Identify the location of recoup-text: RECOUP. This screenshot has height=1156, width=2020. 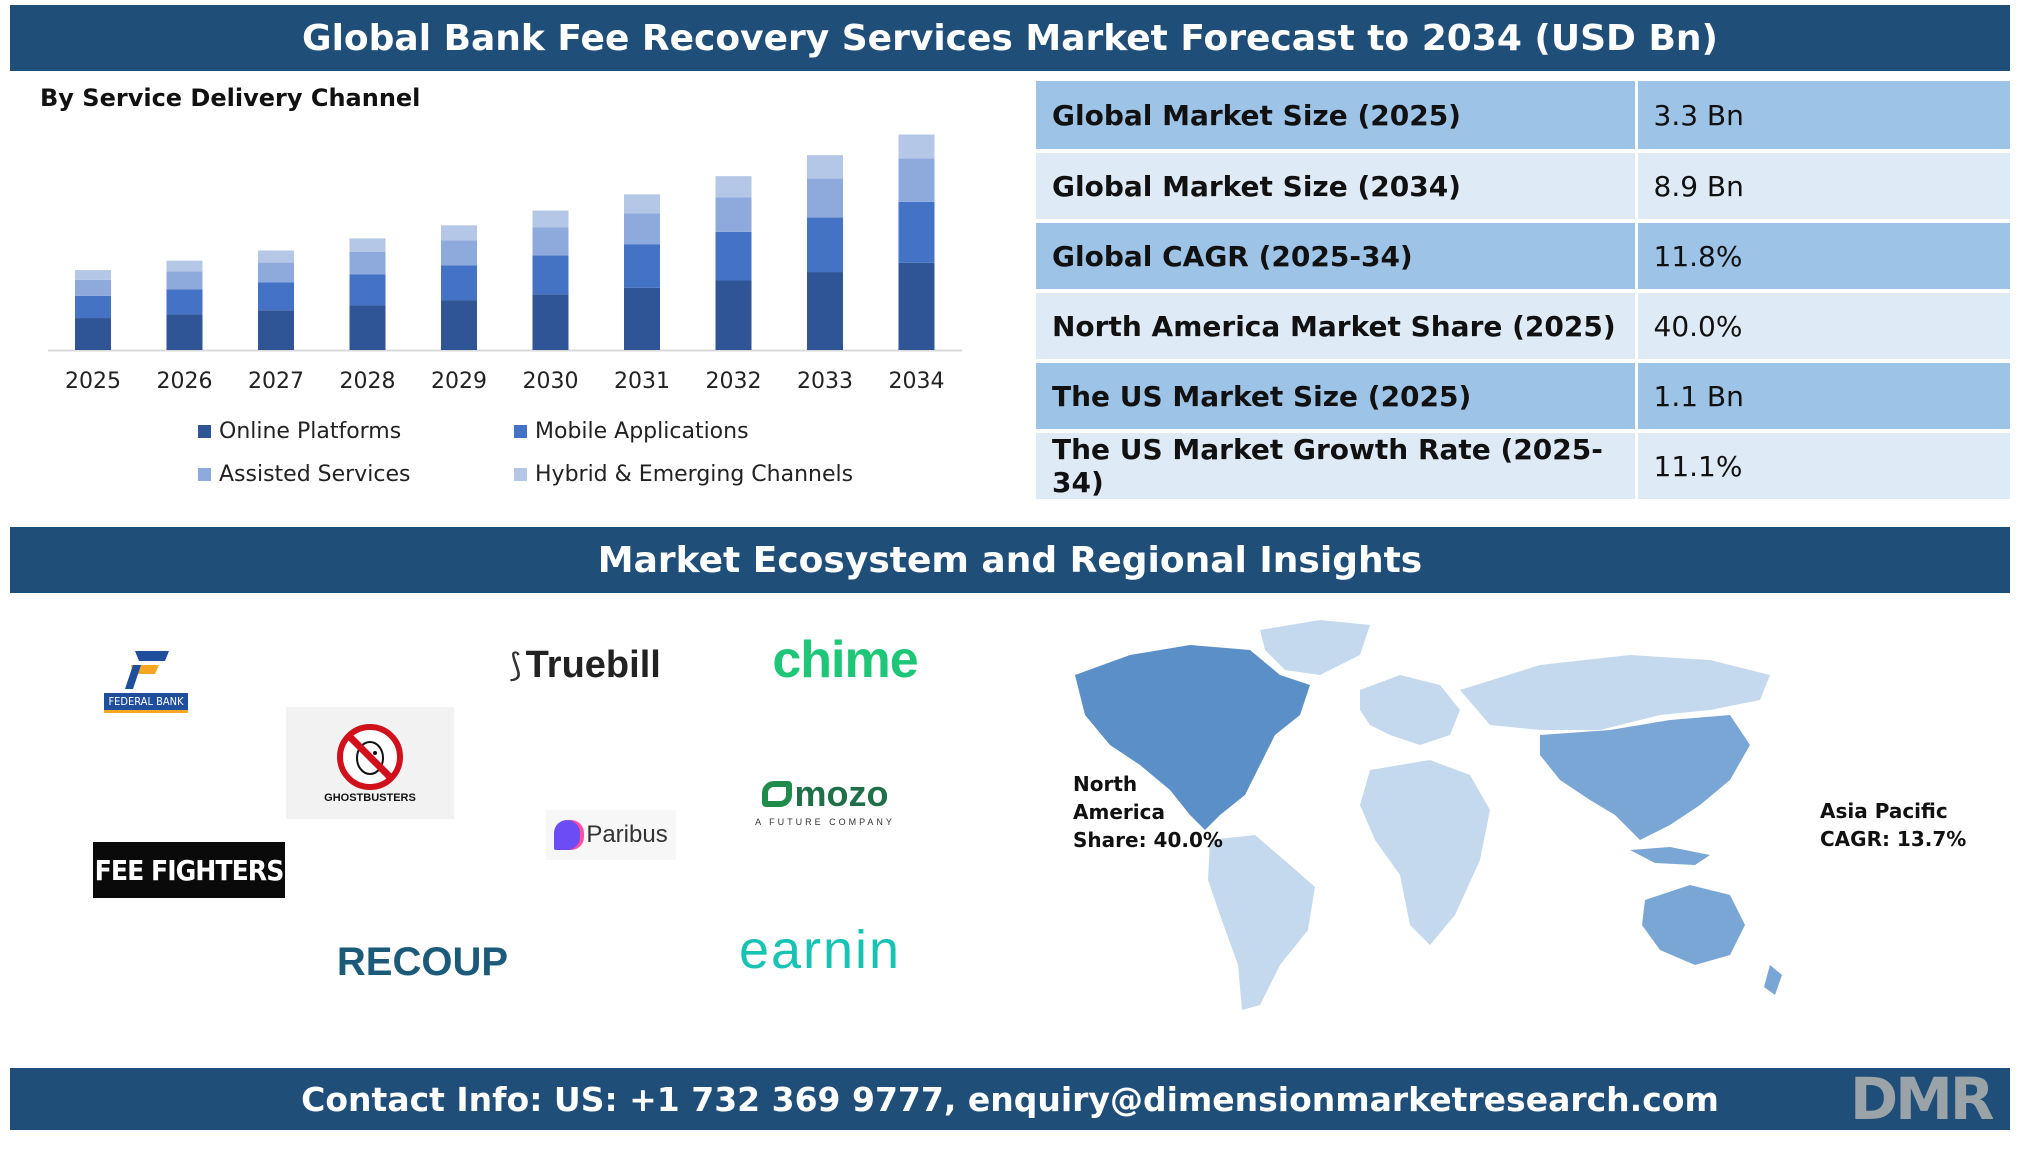
(422, 962).